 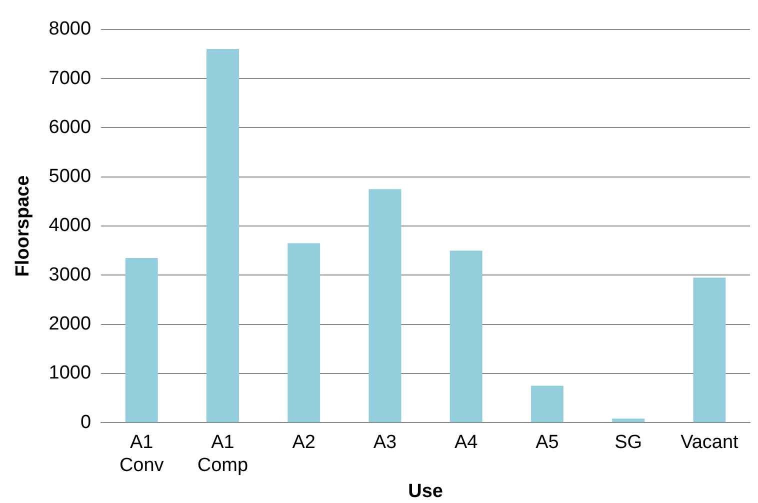 What do you see at coordinates (86, 422) in the screenshot?
I see `y-tick-label: 0` at bounding box center [86, 422].